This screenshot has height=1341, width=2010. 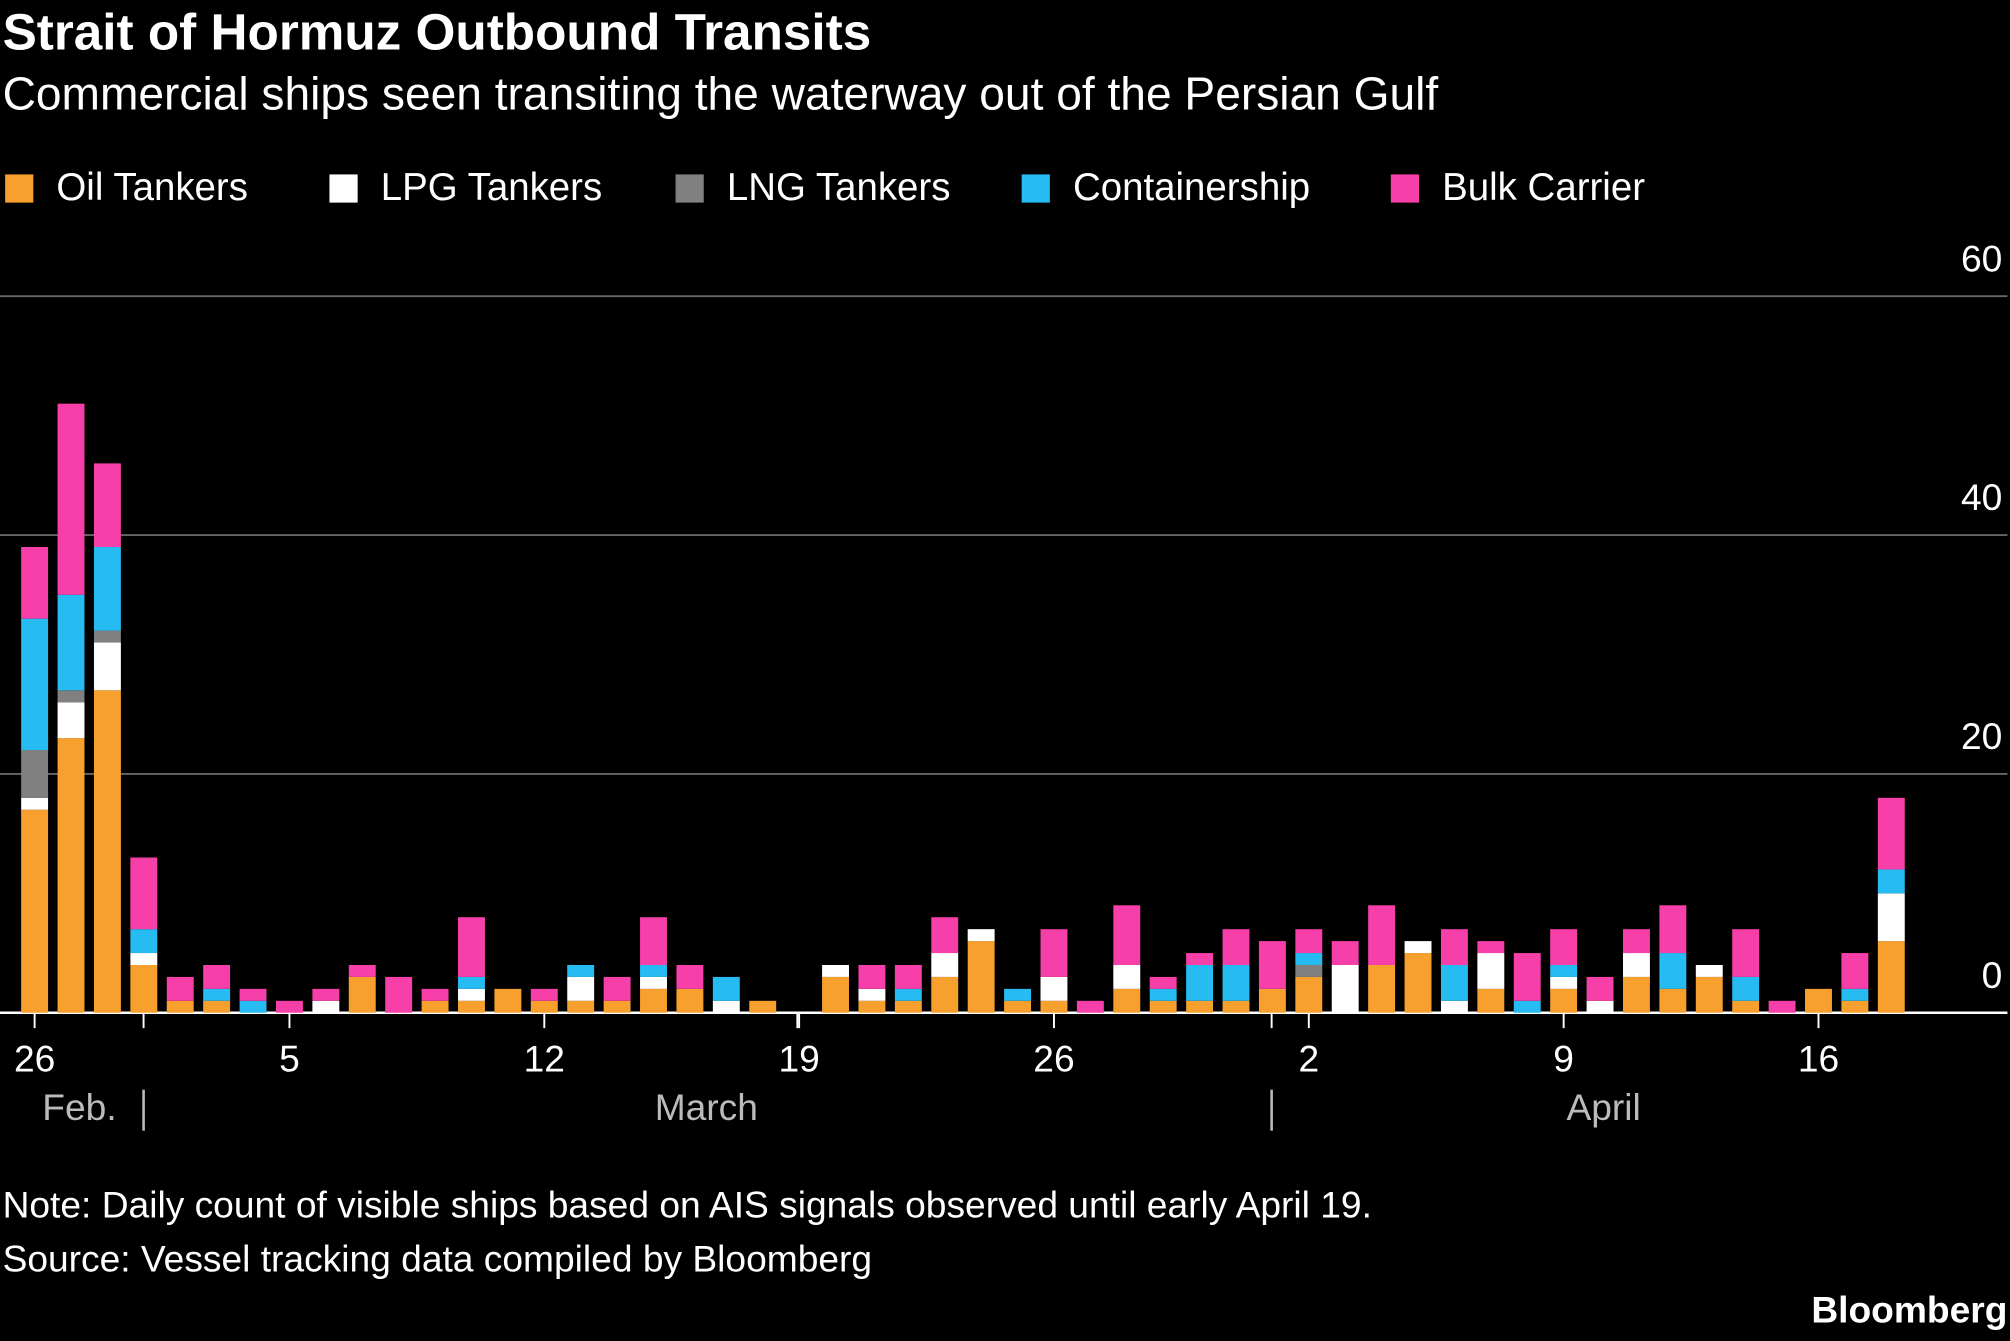 What do you see at coordinates (1308, 1058) in the screenshot?
I see `x-tick-label: 2` at bounding box center [1308, 1058].